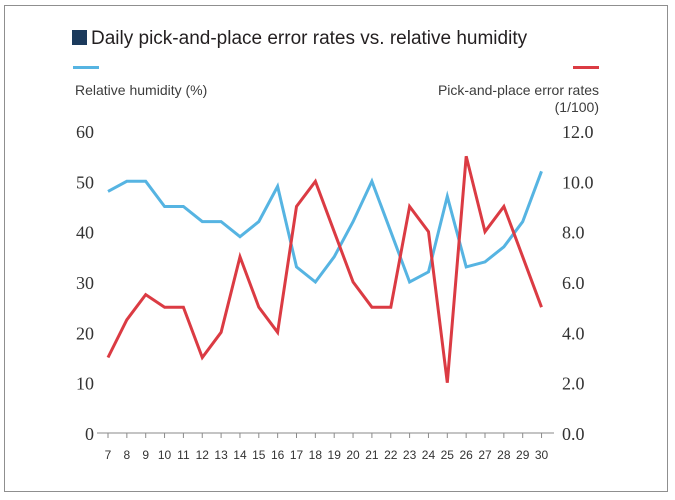  What do you see at coordinates (183, 455) in the screenshot?
I see `x-tick-label: 11` at bounding box center [183, 455].